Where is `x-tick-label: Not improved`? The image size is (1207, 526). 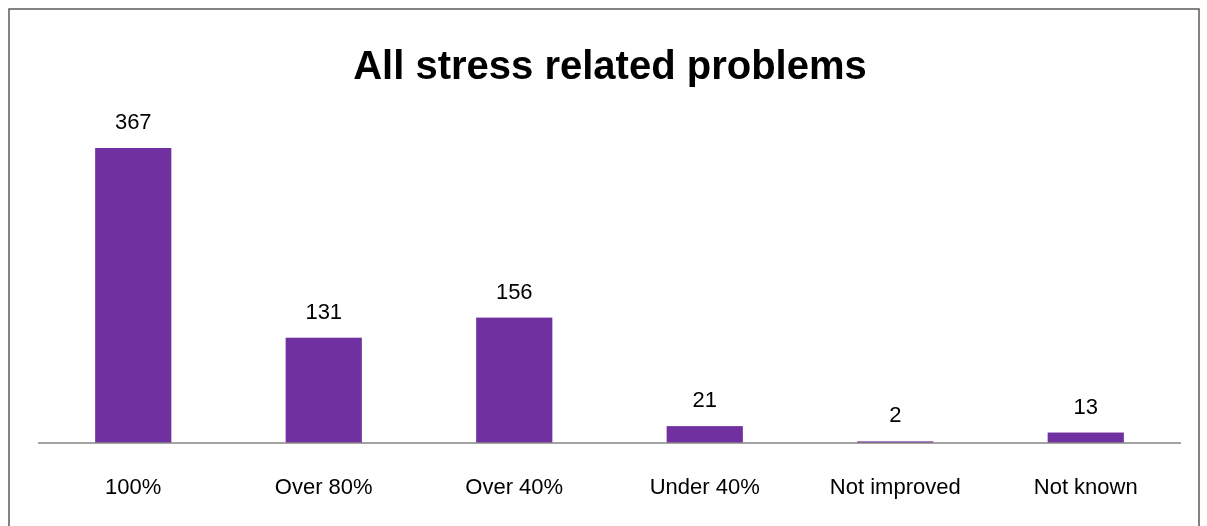 x-tick-label: Not improved is located at coordinates (895, 486).